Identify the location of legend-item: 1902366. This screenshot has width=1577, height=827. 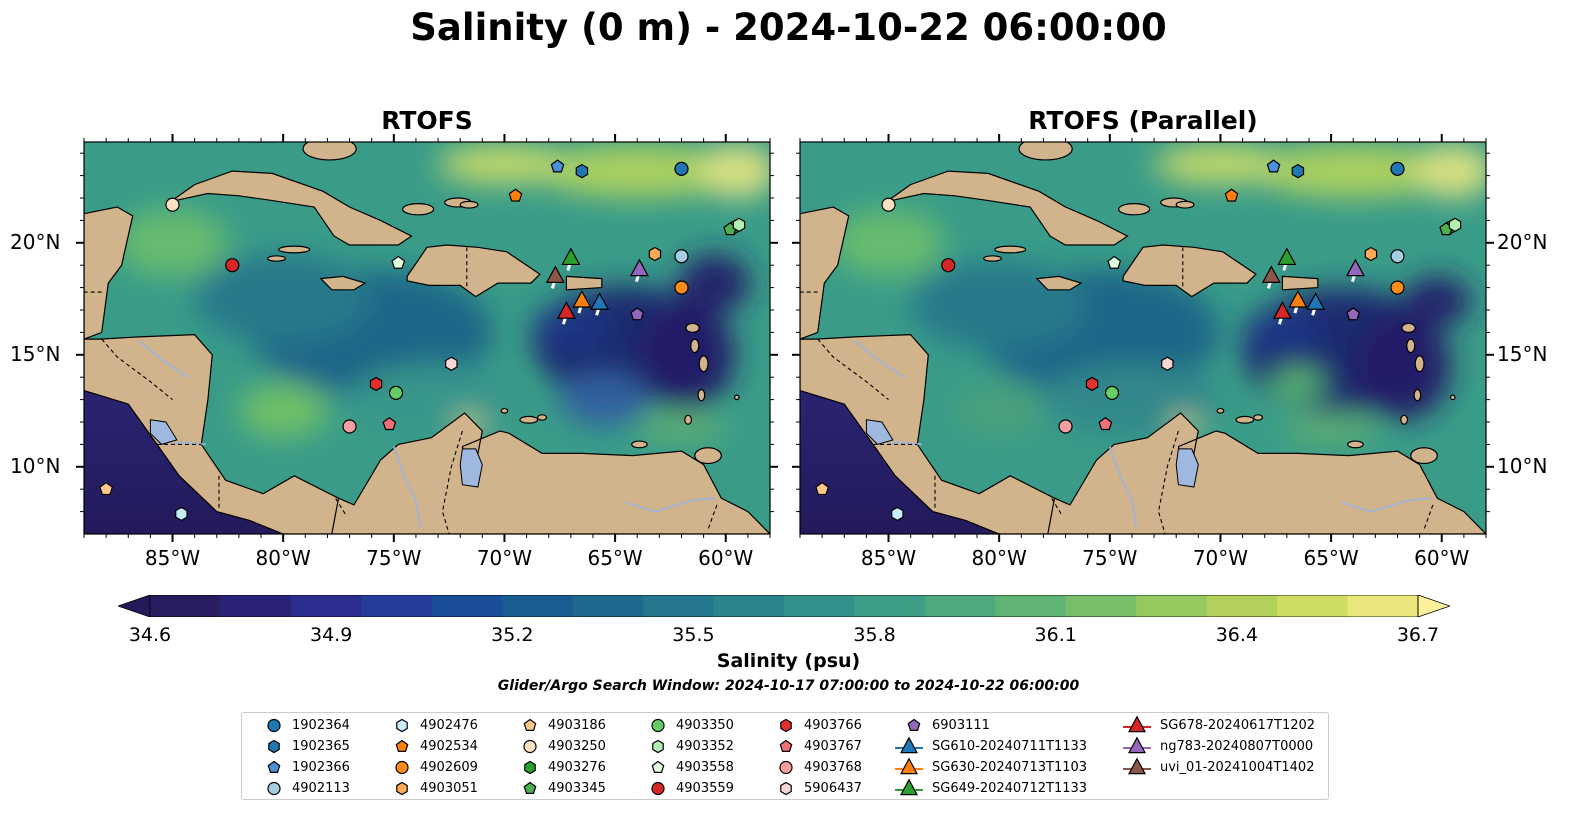
(302, 767).